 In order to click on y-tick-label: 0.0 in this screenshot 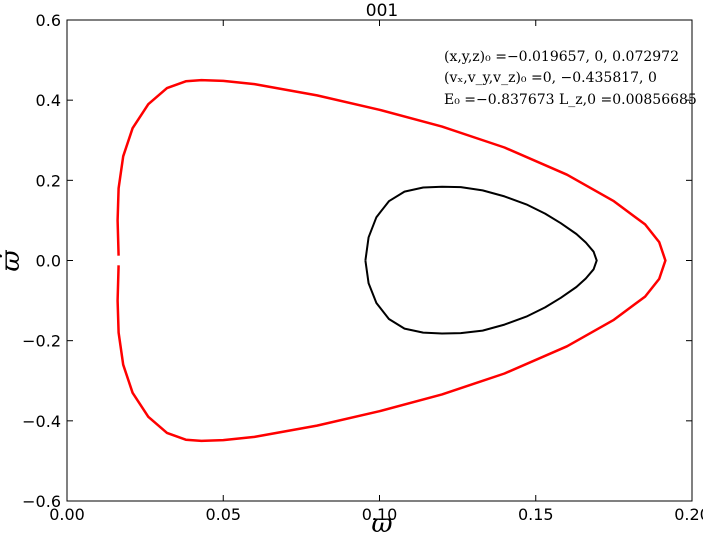, I will do `click(48, 261)`.